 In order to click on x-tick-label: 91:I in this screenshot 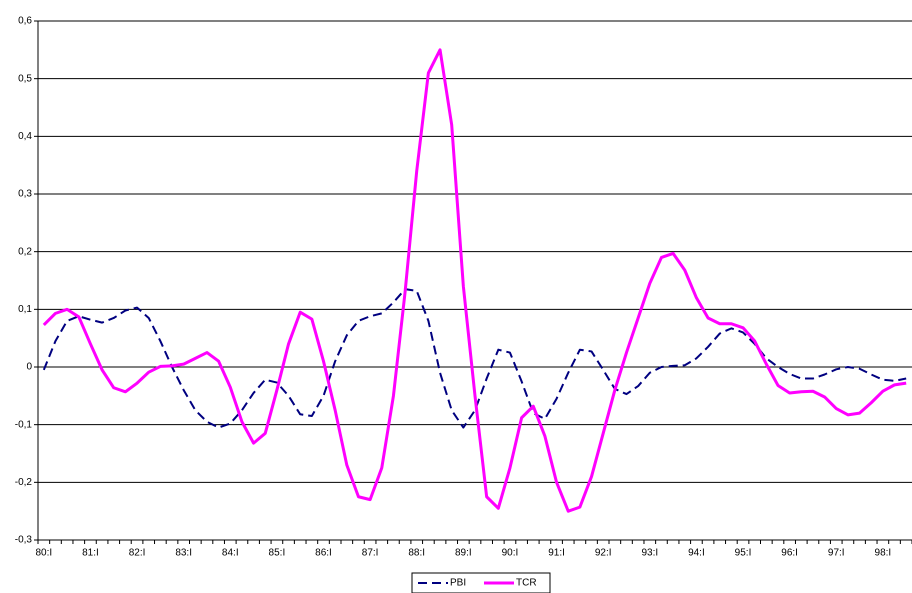, I will do `click(556, 553)`.